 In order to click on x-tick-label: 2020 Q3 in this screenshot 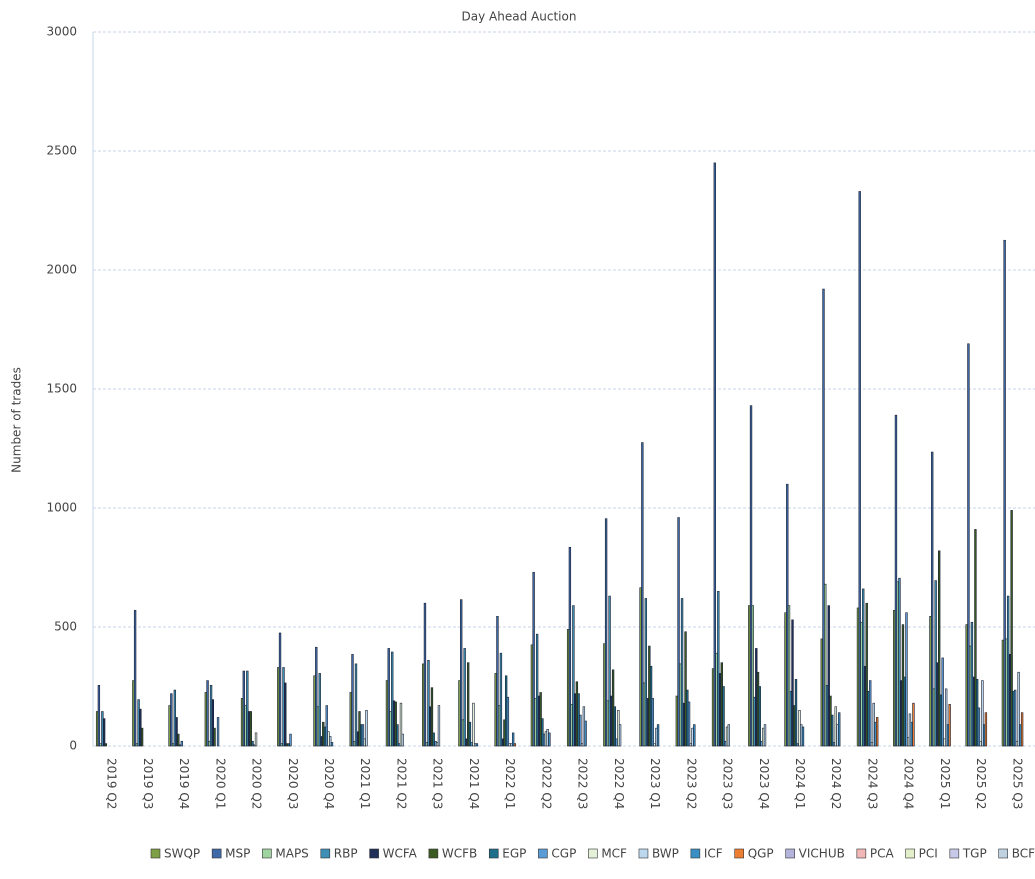, I will do `click(293, 783)`.